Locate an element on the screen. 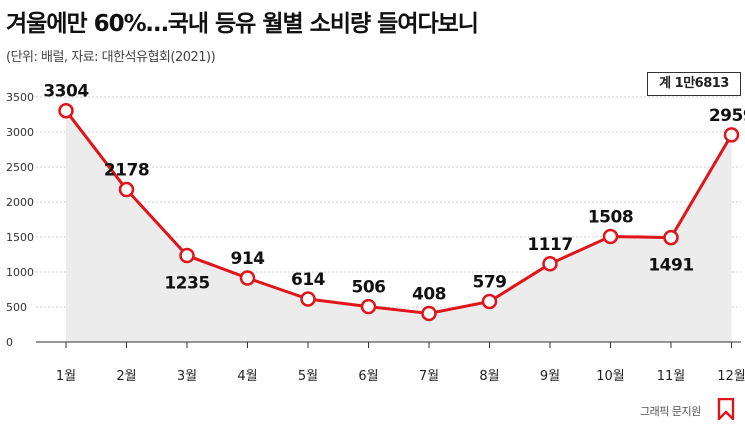 This screenshot has width=745, height=429. x-tick-label: 4월 is located at coordinates (247, 376).